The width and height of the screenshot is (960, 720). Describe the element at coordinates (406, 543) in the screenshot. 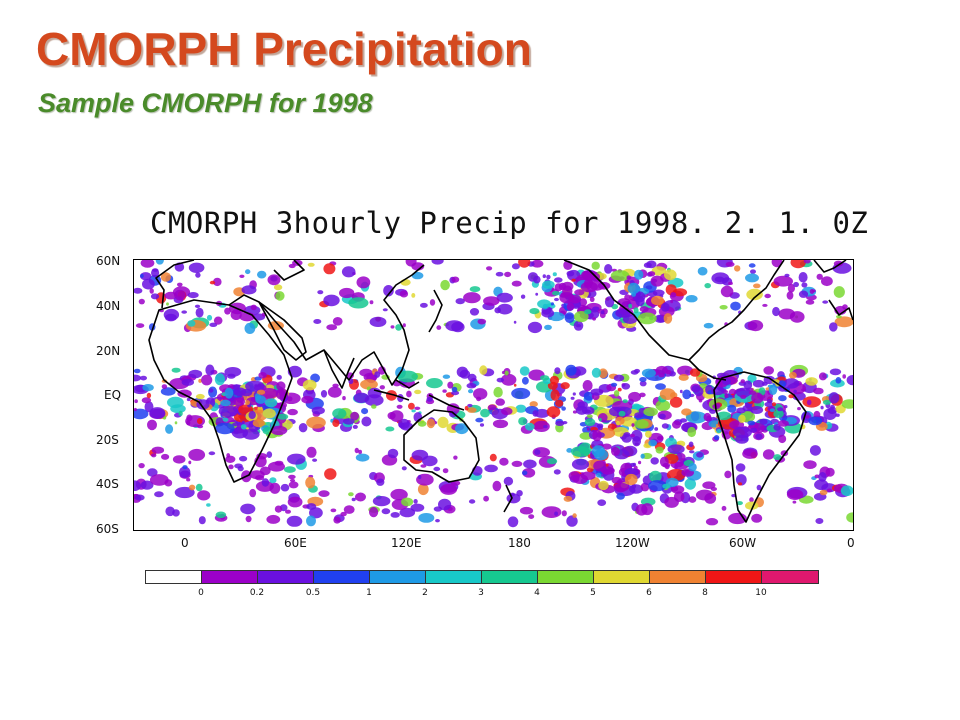

I see `lon-label-120e: 120E` at that location.